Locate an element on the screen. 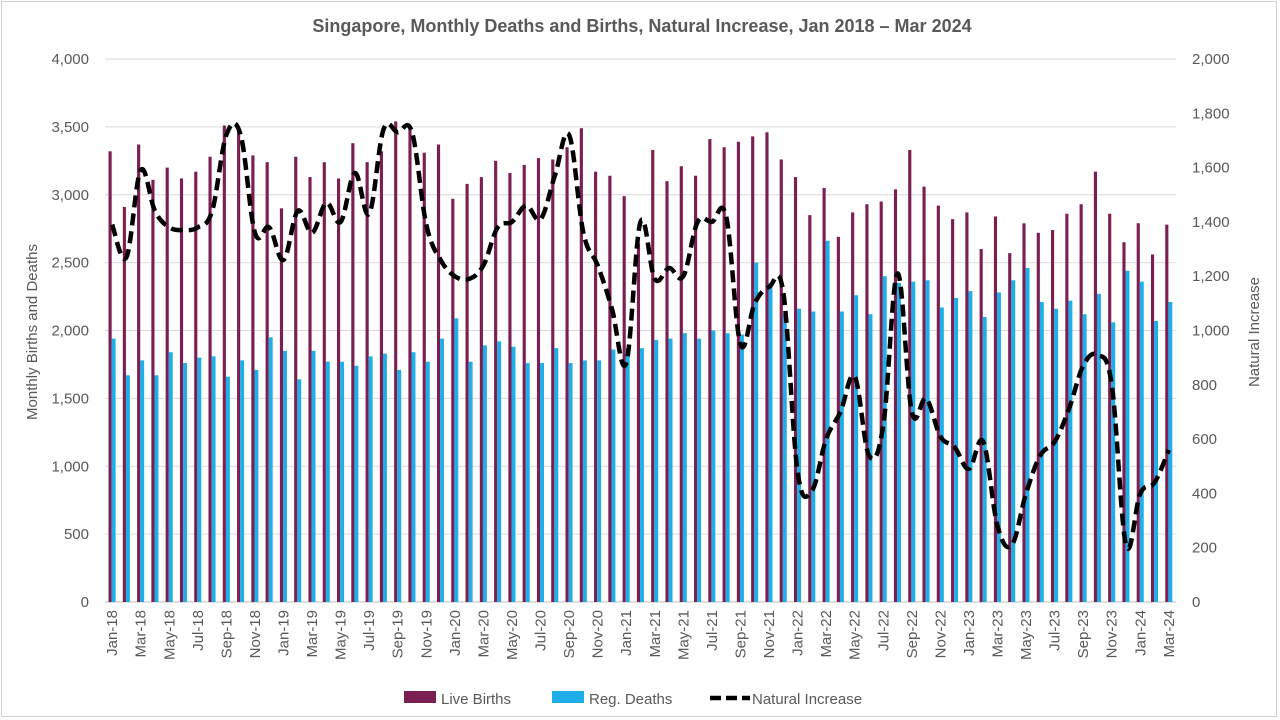 This screenshot has width=1280, height=720. x-tick-label: May-20 is located at coordinates (512, 635).